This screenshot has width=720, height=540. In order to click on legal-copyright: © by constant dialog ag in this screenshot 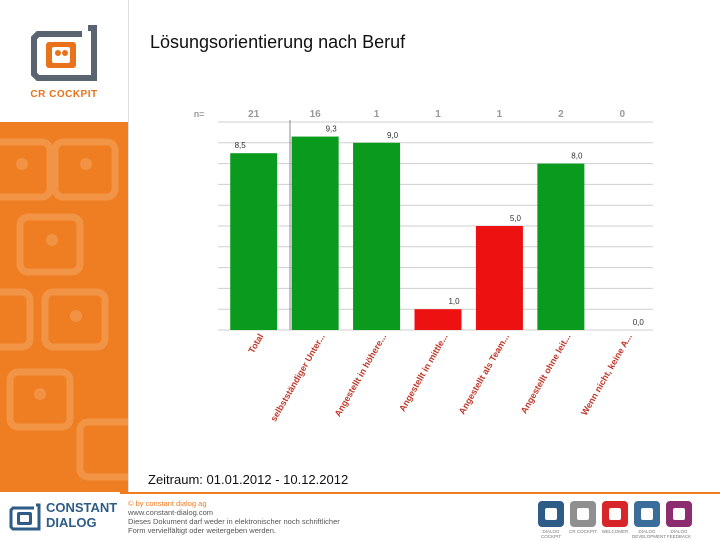, I will do `click(167, 503)`.